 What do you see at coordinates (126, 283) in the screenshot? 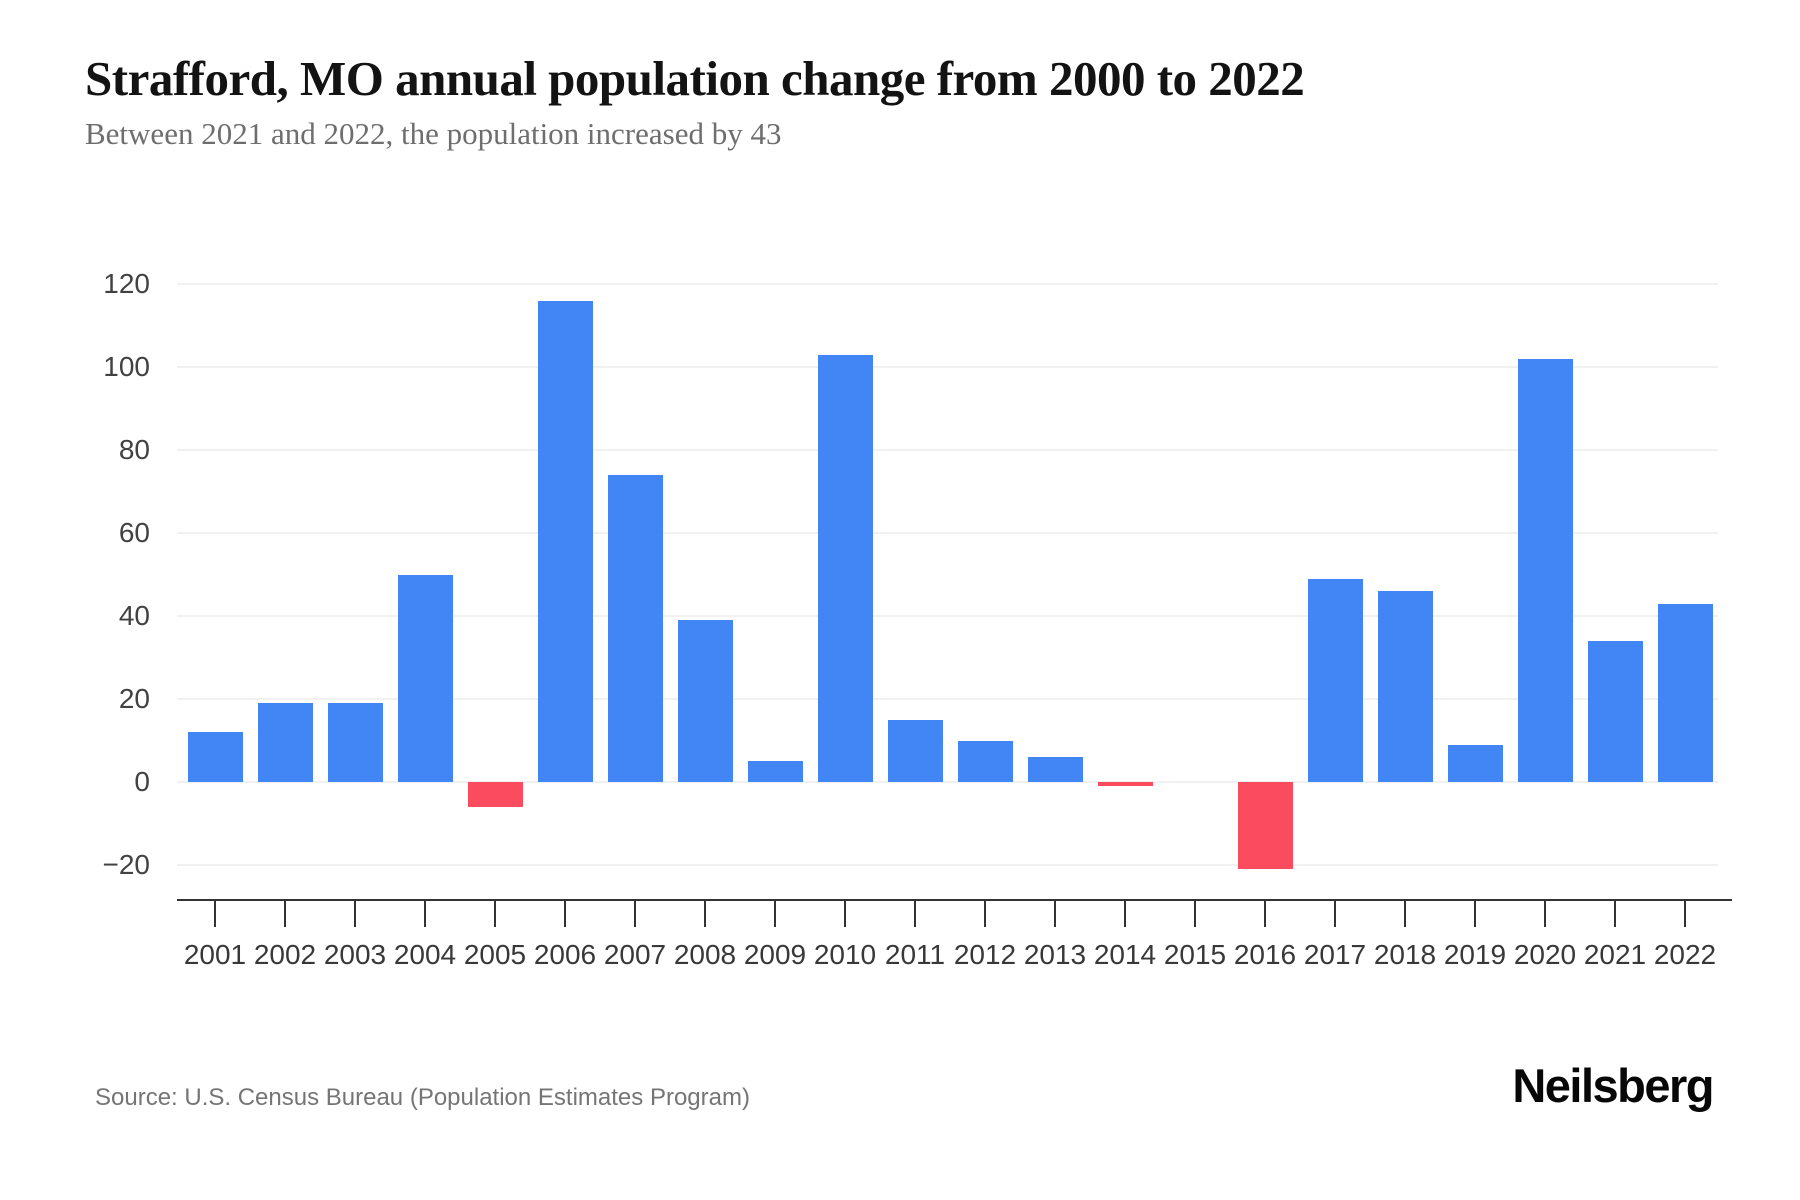
I see `y-axis-label: 120` at bounding box center [126, 283].